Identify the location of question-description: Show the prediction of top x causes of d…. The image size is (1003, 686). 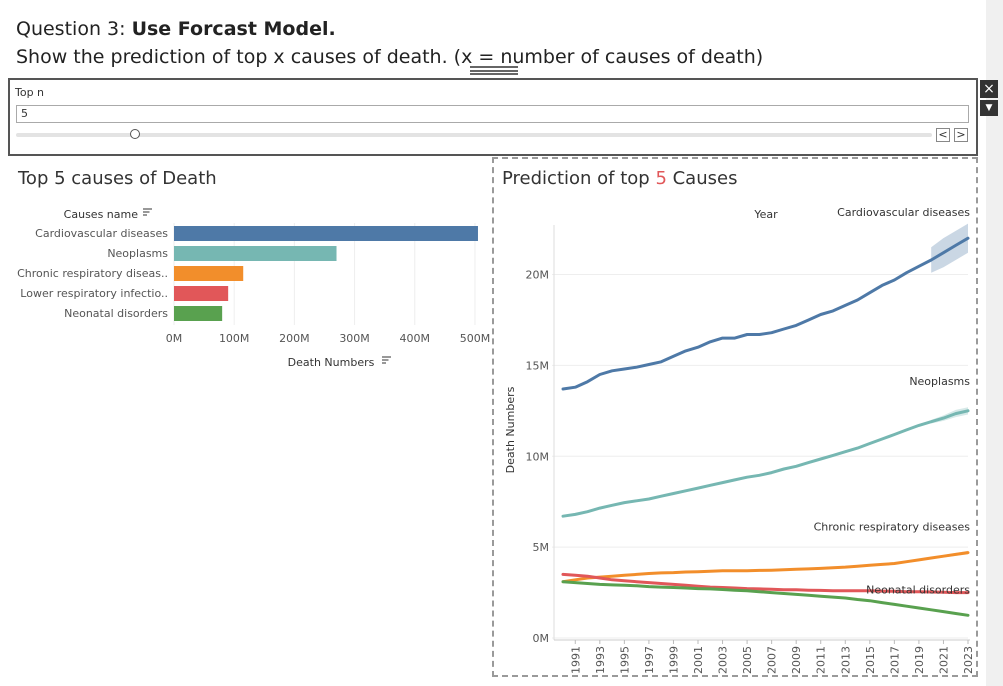
(390, 57).